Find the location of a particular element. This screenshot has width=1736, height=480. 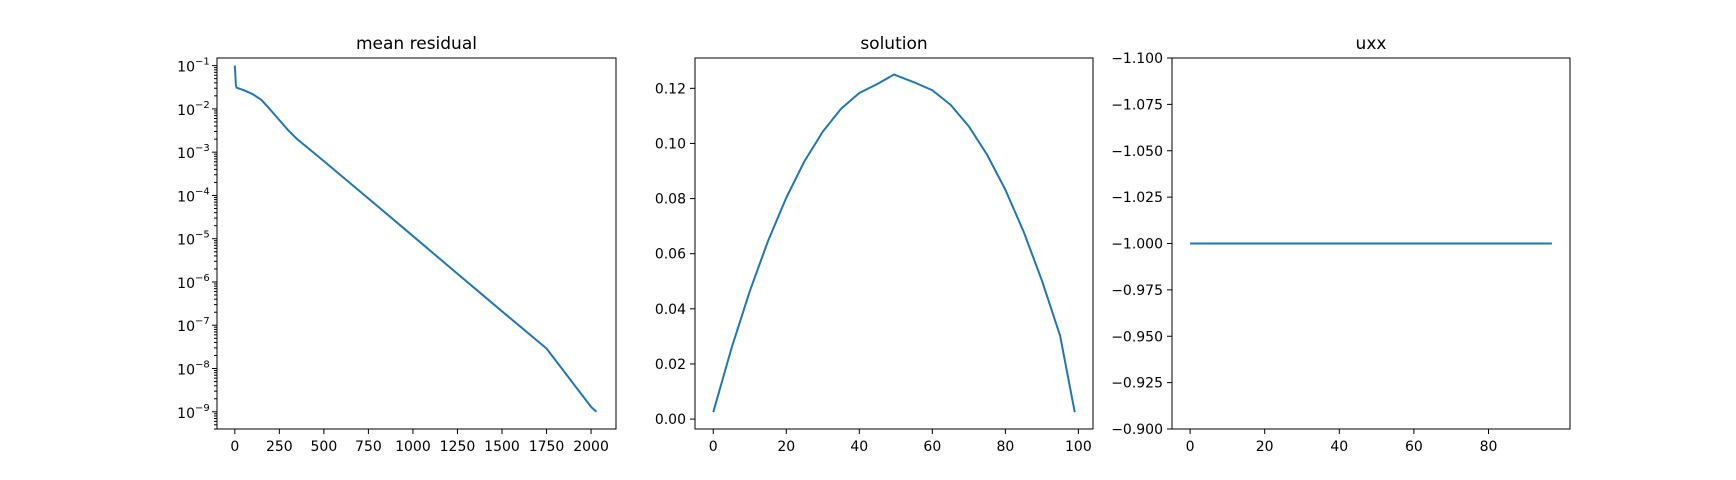

y-tick-label: −0.900 is located at coordinates (1137, 430).